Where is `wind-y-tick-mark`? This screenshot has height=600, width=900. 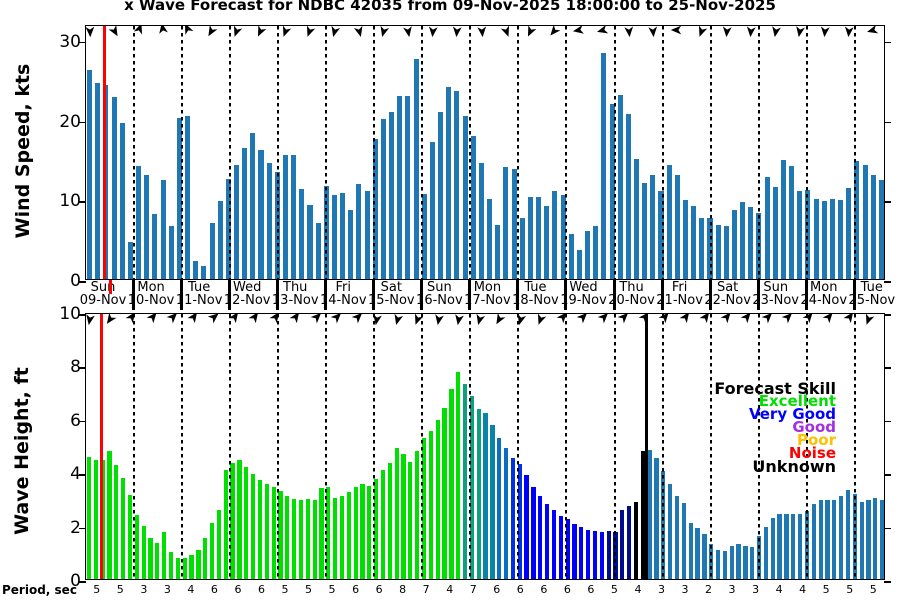
wind-y-tick-mark is located at coordinates (887, 42).